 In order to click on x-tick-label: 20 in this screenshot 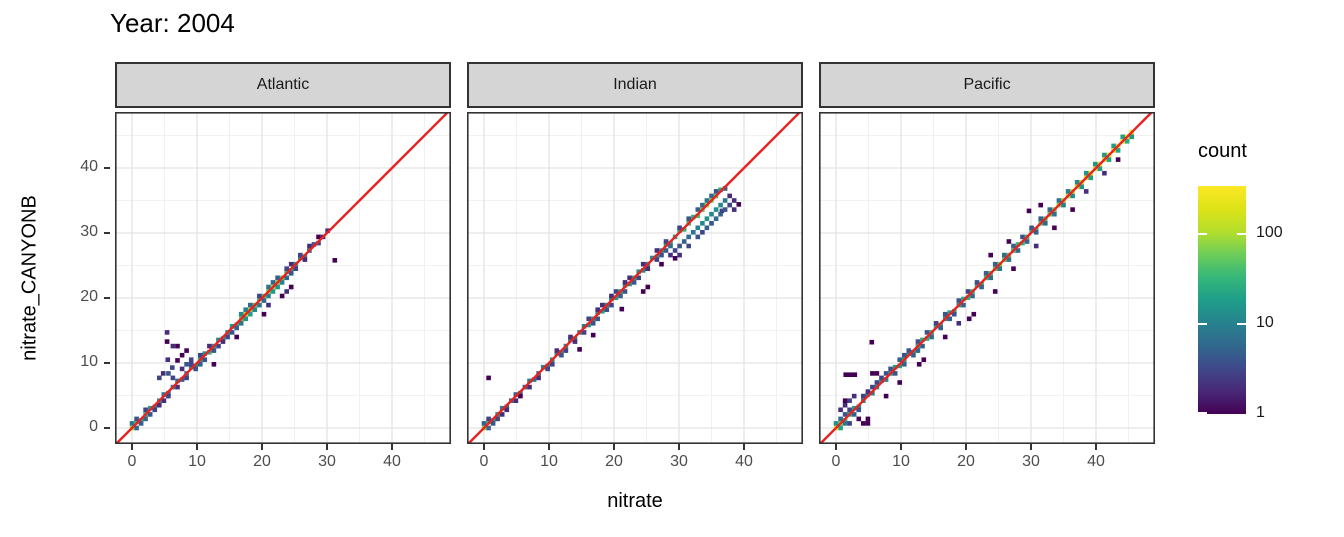, I will do `click(966, 461)`.